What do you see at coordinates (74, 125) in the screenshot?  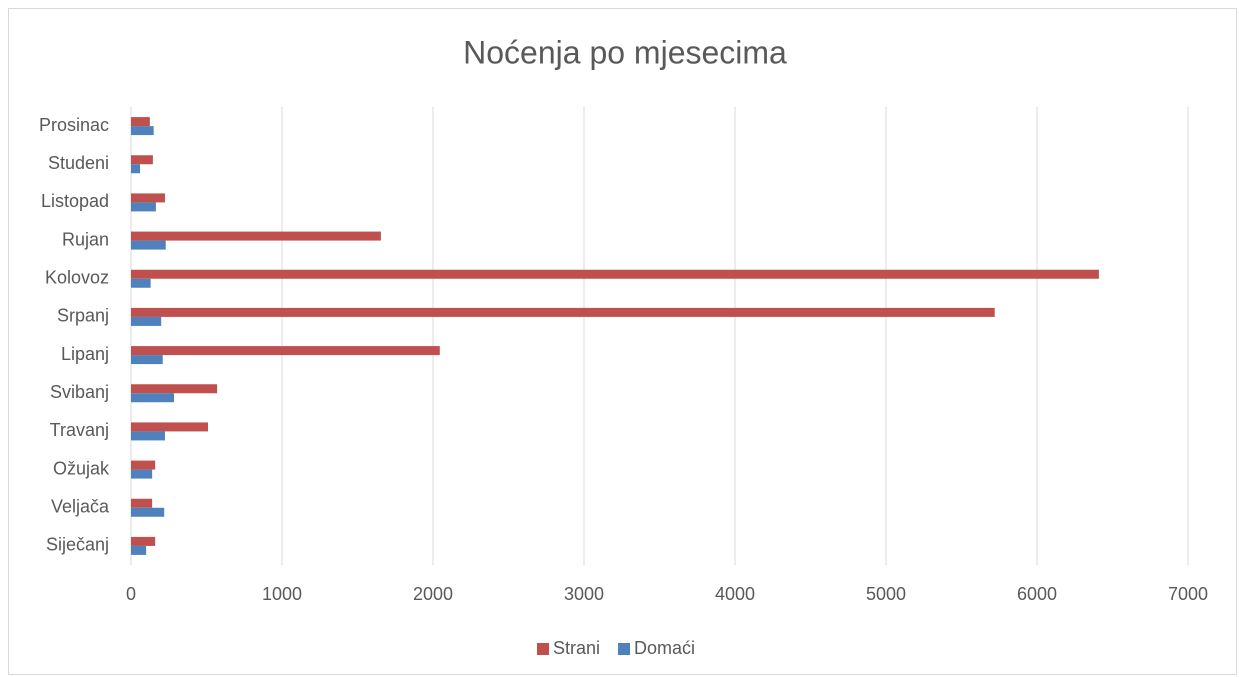 I see `y-tick-label: Prosinac` at bounding box center [74, 125].